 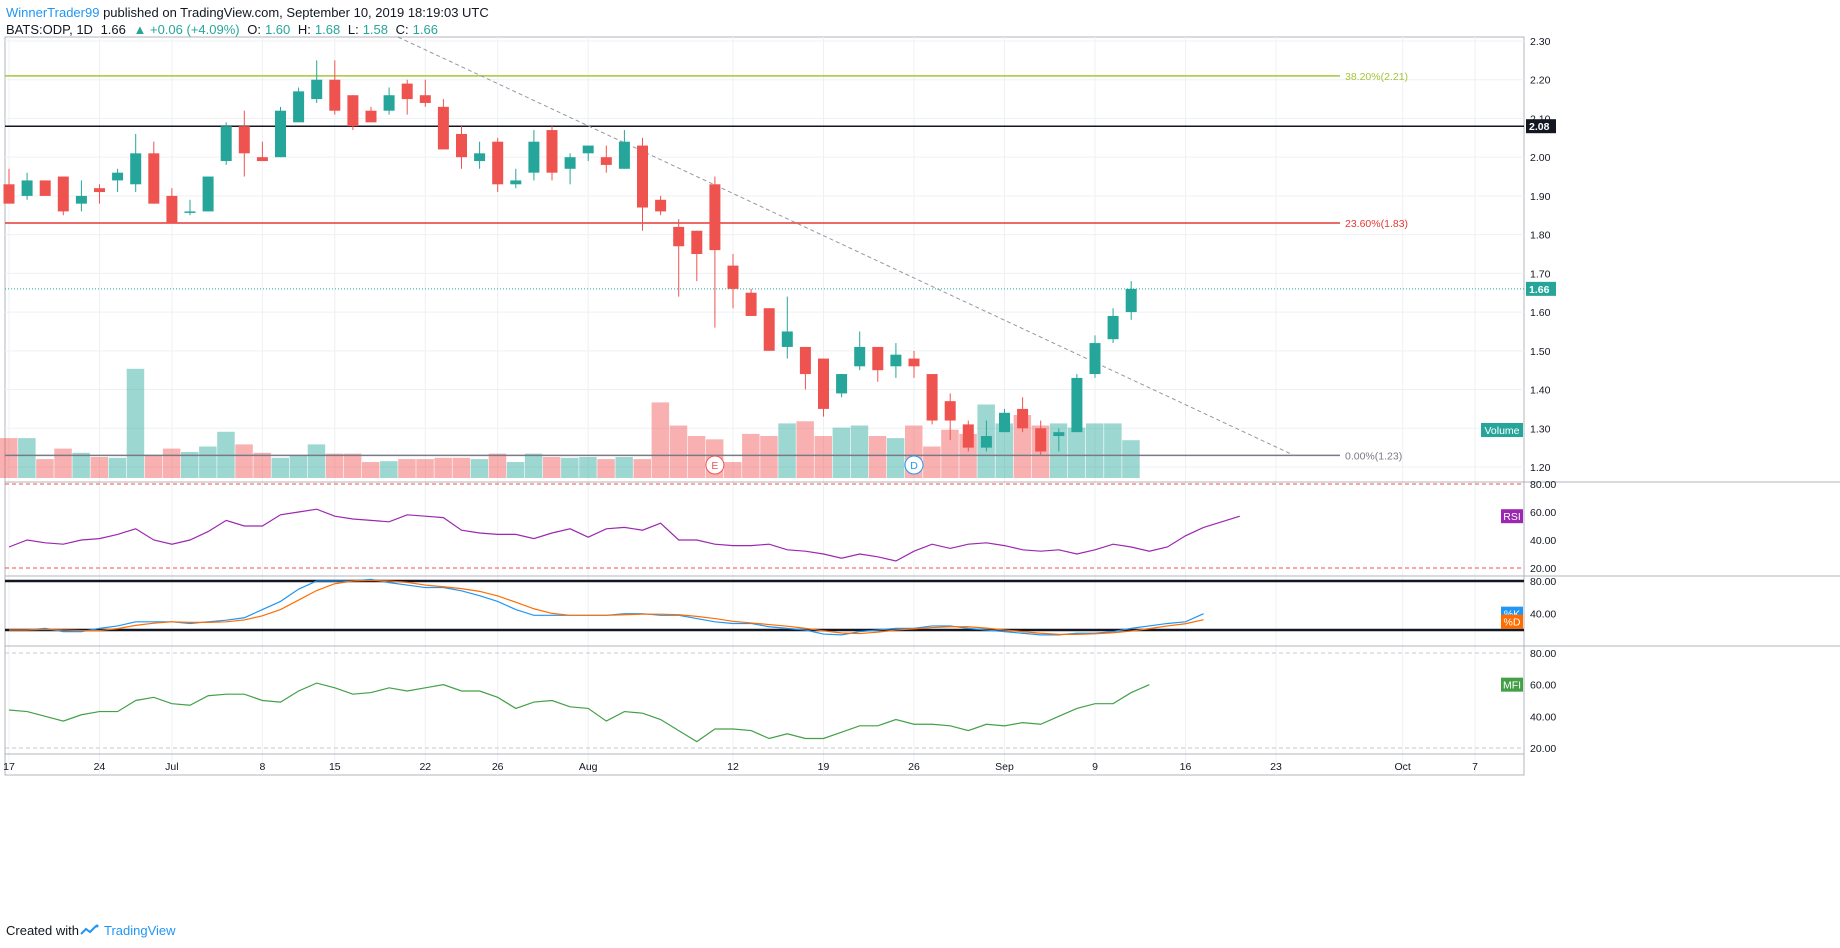 I want to click on created-with-text: Created with, so click(x=42, y=930).